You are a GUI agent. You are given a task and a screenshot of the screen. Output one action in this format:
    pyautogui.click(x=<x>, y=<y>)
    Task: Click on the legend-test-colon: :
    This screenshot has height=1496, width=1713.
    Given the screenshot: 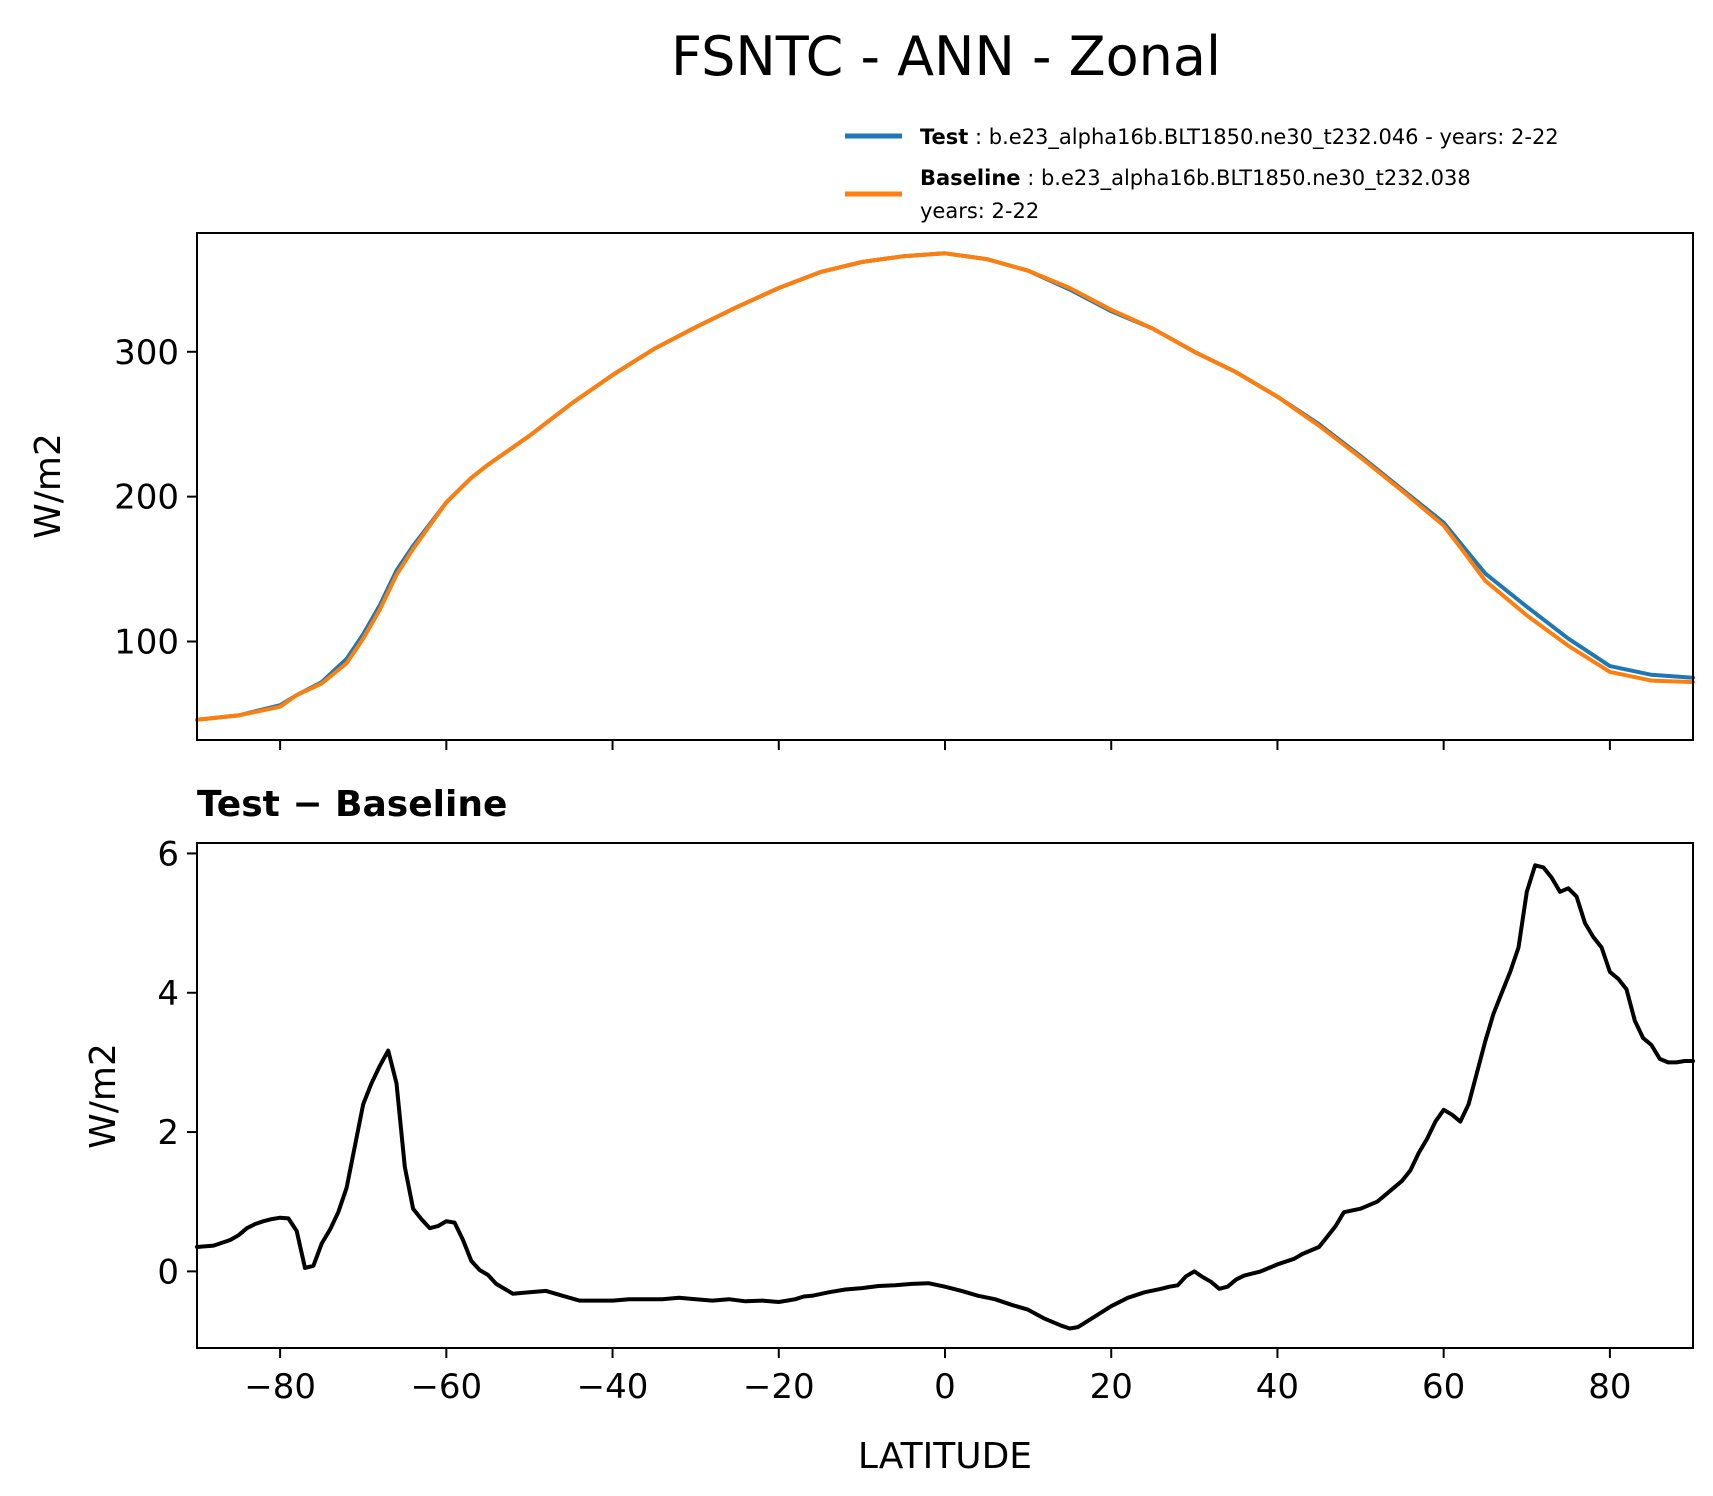 What is the action you would take?
    pyautogui.click(x=978, y=137)
    